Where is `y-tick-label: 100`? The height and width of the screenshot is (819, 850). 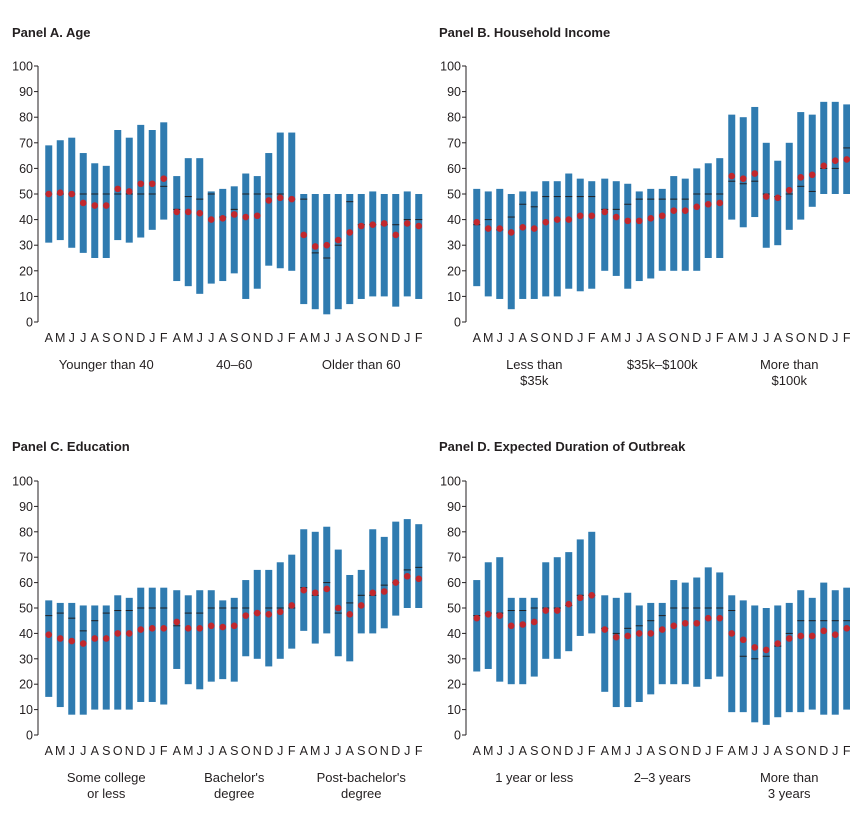 y-tick-label: 100 is located at coordinates (450, 67).